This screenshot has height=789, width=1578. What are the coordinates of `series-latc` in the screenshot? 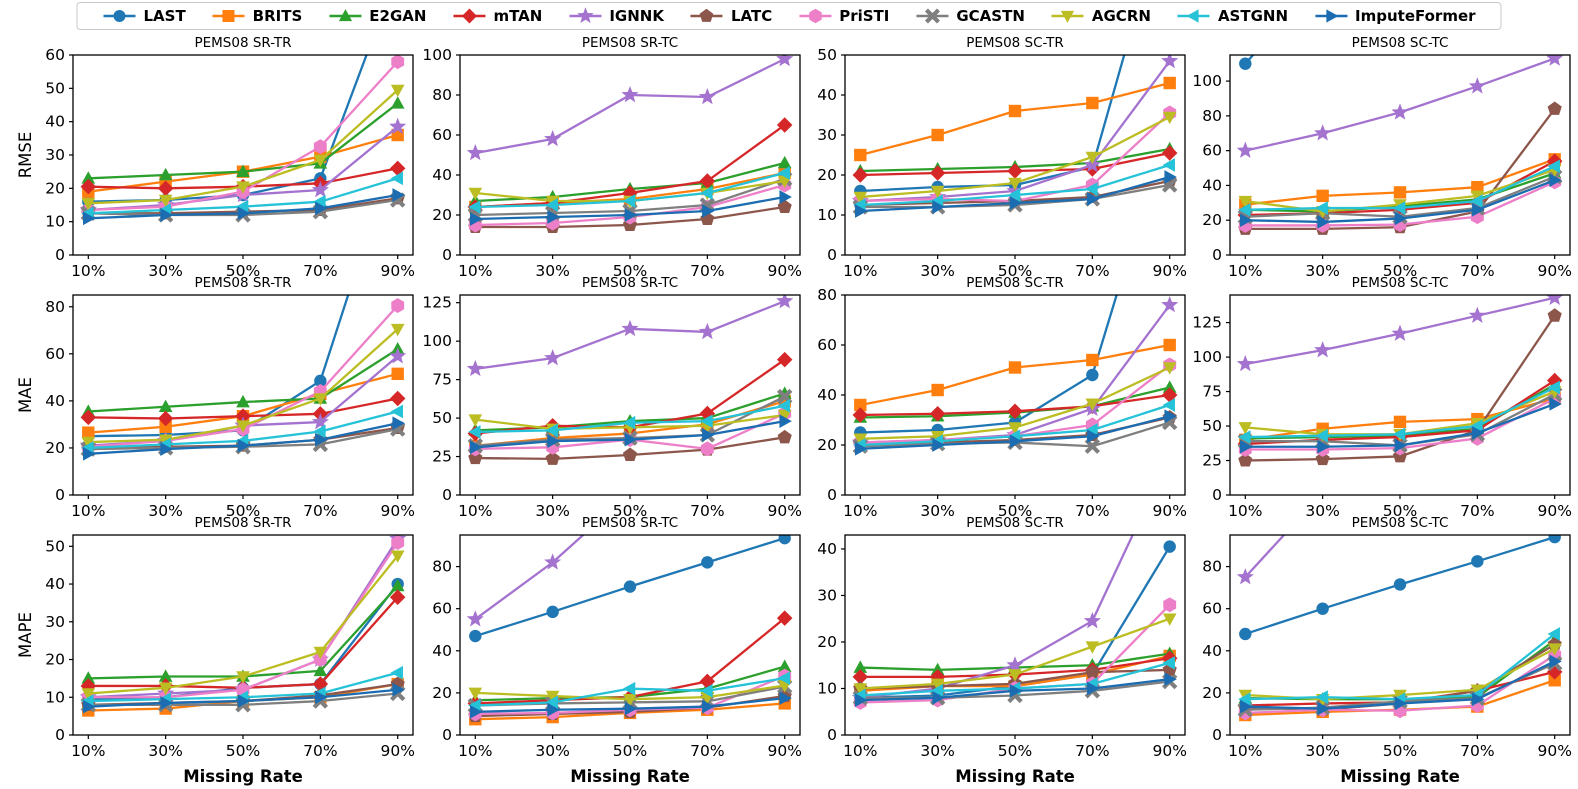 It's located at (1015, 431).